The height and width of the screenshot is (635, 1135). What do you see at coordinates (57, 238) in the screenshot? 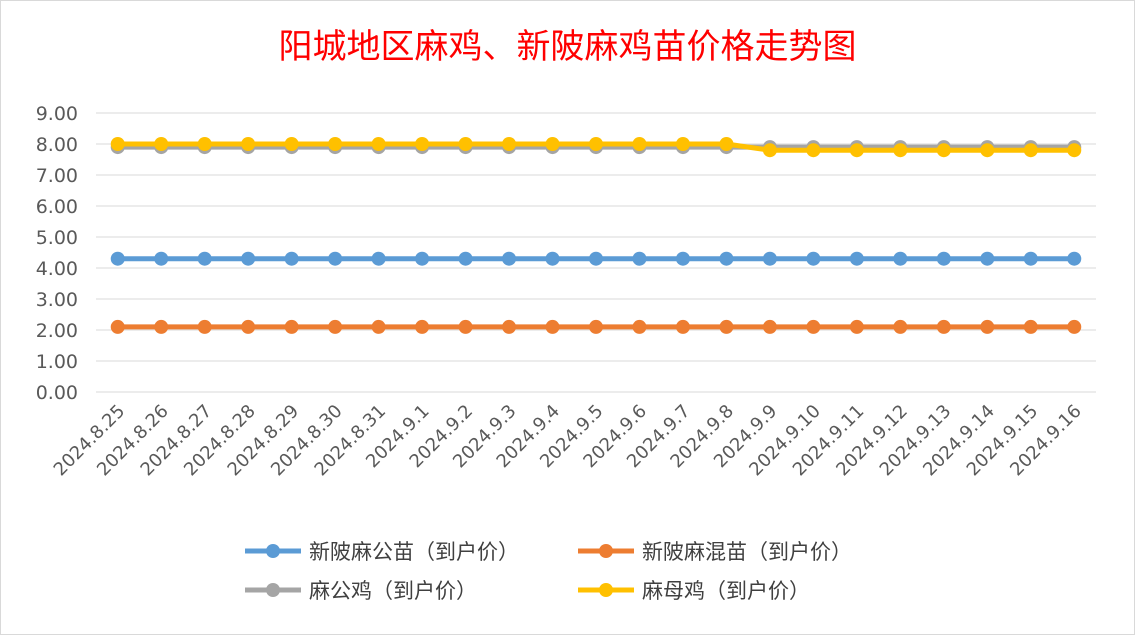
I see `y-tick-label: 5.00` at bounding box center [57, 238].